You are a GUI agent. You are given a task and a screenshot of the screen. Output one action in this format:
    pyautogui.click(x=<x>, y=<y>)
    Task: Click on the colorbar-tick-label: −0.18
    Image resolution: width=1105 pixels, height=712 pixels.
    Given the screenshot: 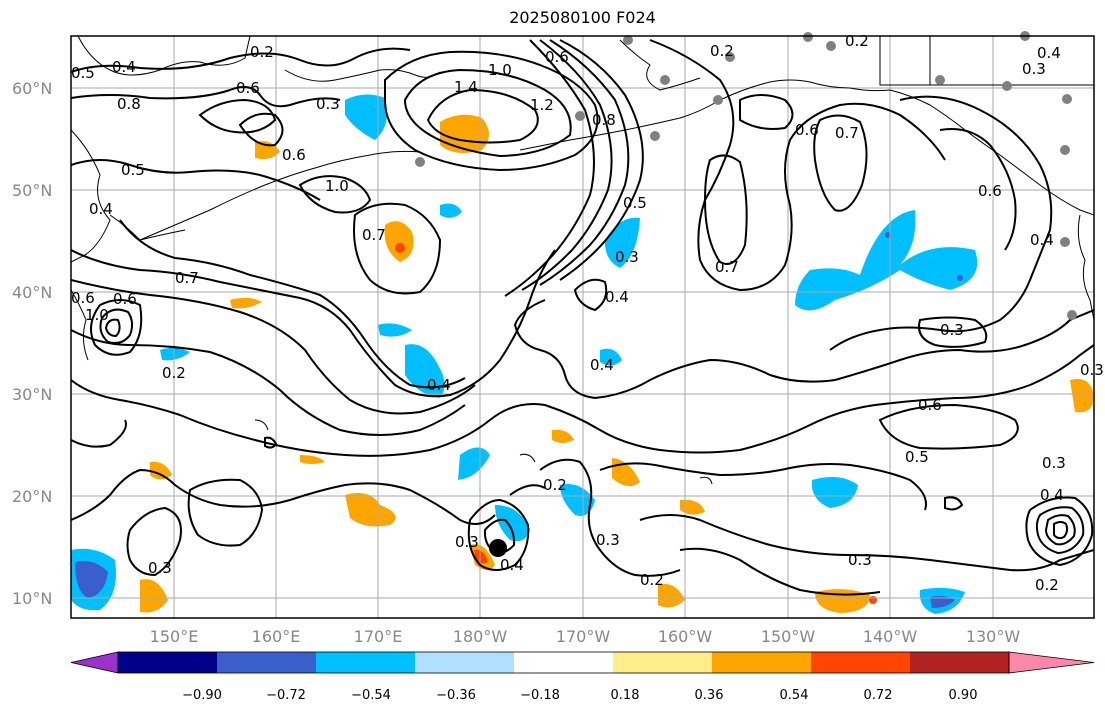 What is the action you would take?
    pyautogui.click(x=540, y=695)
    